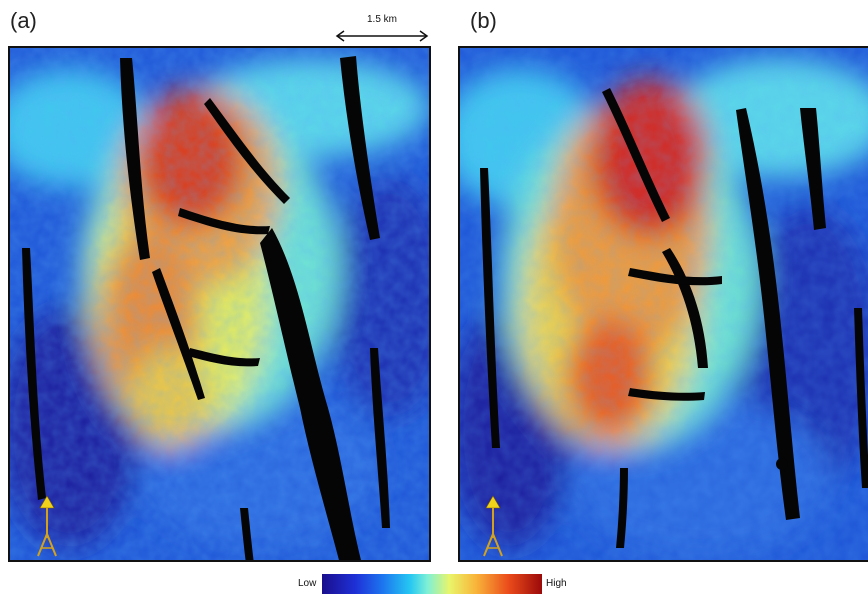  What do you see at coordinates (47, 527) in the screenshot?
I see `north-arrow-icon-a` at bounding box center [47, 527].